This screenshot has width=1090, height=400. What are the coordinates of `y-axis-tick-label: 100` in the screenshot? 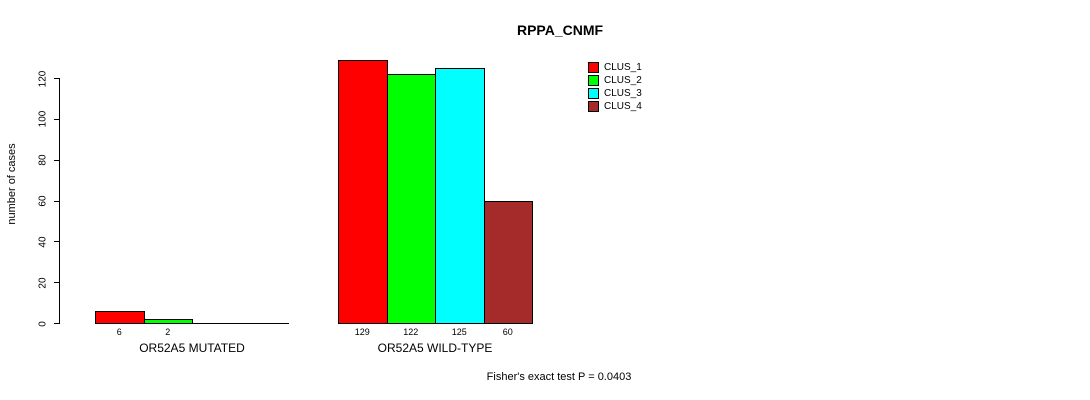 It's located at (43, 119).